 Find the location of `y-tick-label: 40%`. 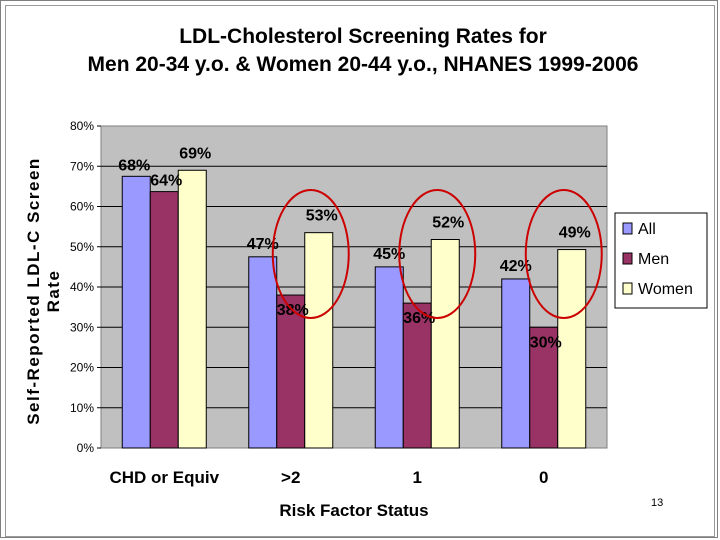

y-tick-label: 40% is located at coordinates (82, 287).